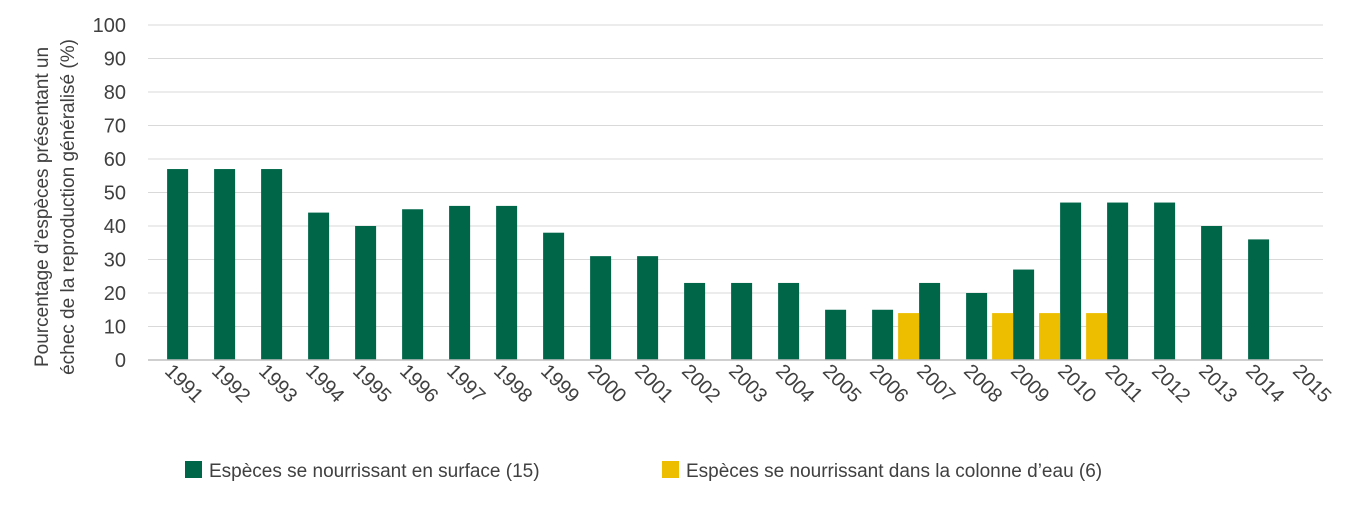  What do you see at coordinates (413, 284) in the screenshot?
I see `bar-surface-1996` at bounding box center [413, 284].